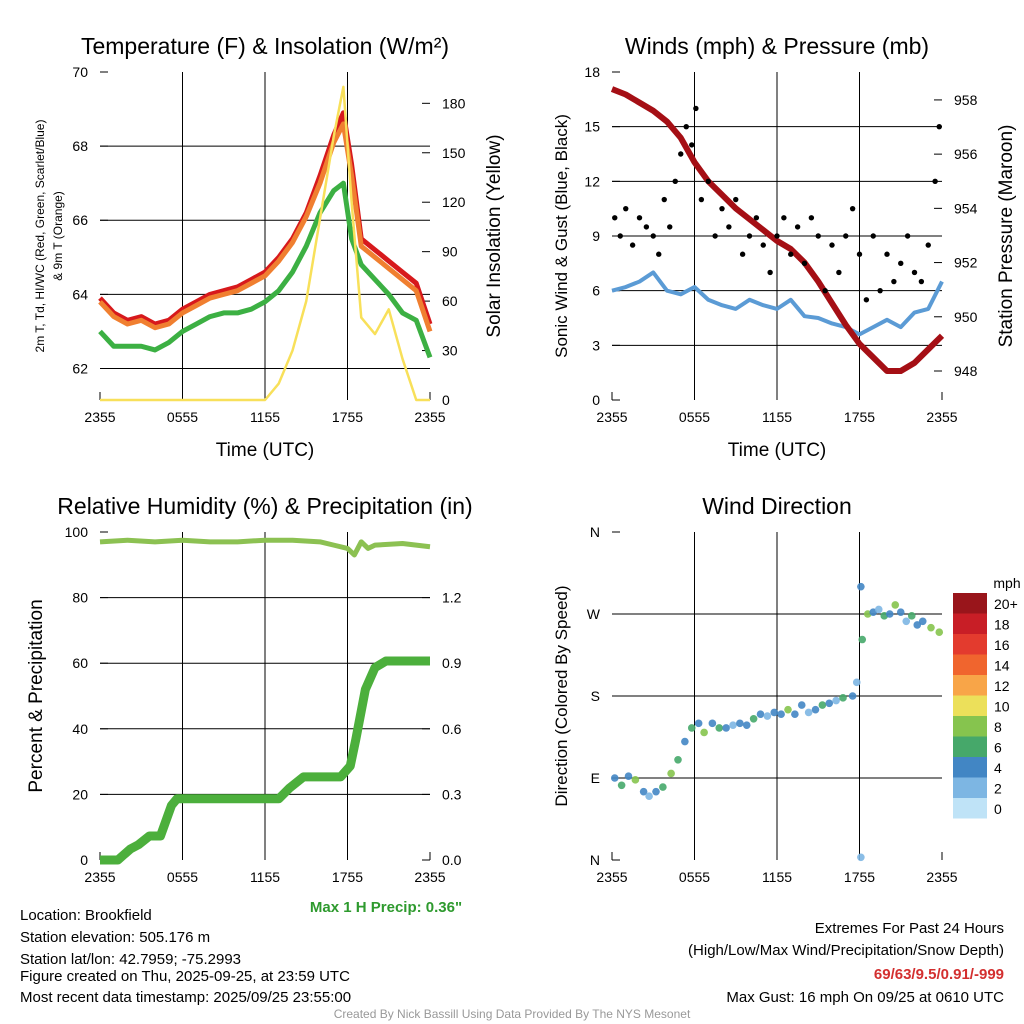 The image size is (1024, 1024). Describe the element at coordinates (596, 345) in the screenshot. I see `y-tick-label: 3` at that location.